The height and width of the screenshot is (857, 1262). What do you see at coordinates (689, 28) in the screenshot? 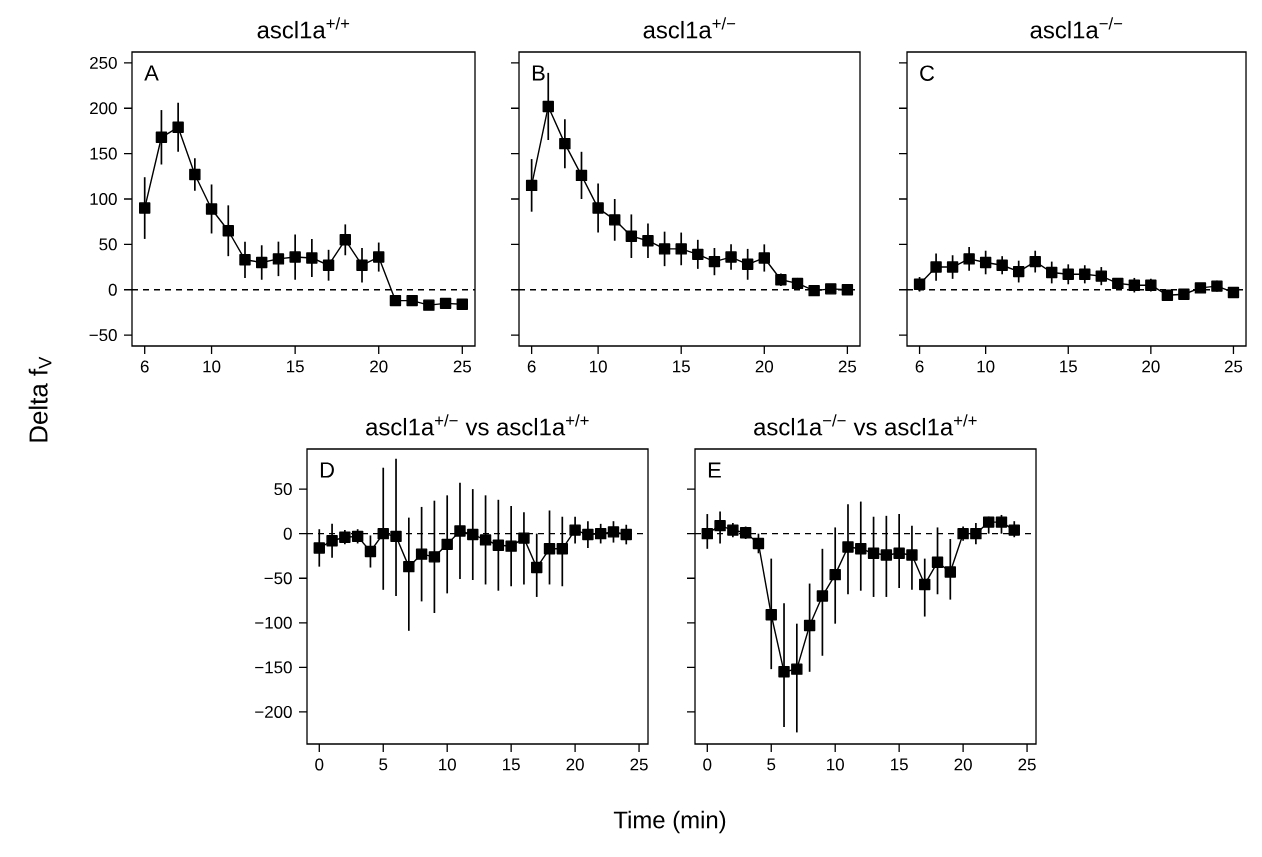
I see `chart-title: ascl1a$^{+/−}$` at bounding box center [689, 28].